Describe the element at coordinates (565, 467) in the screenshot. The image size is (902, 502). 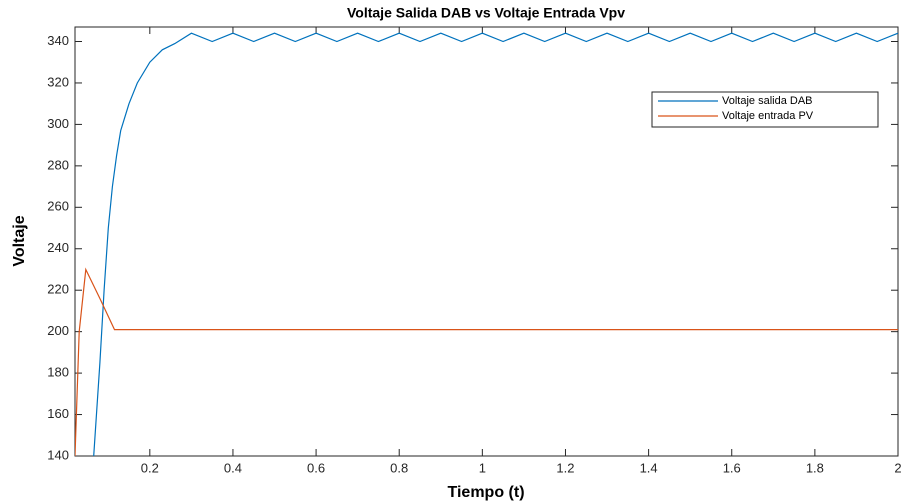
I see `x-tick-label: 1.2` at that location.